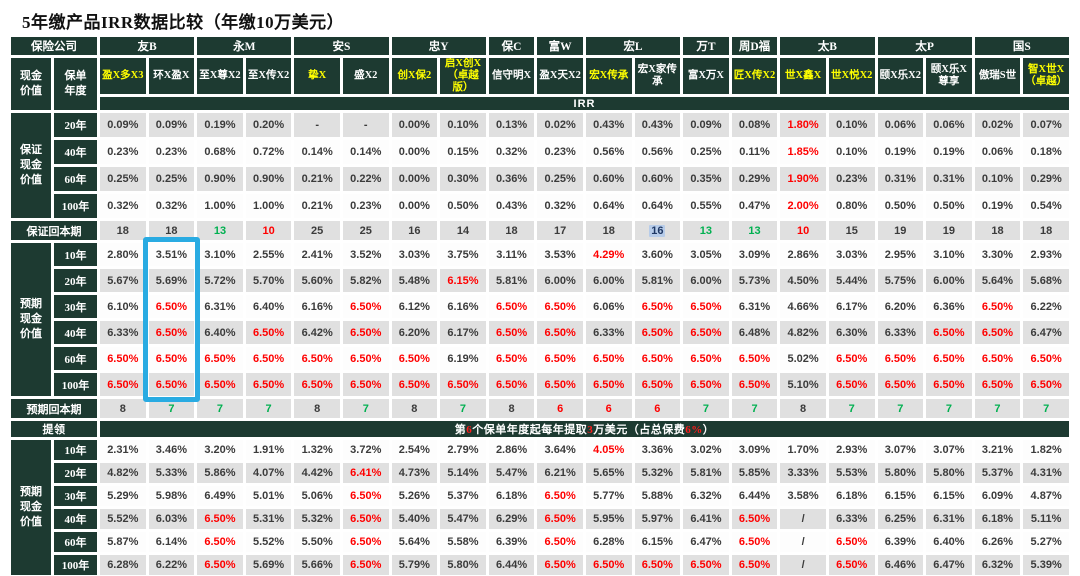  What do you see at coordinates (220, 496) in the screenshot?
I see `value-cell: 6.49%` at bounding box center [220, 496].